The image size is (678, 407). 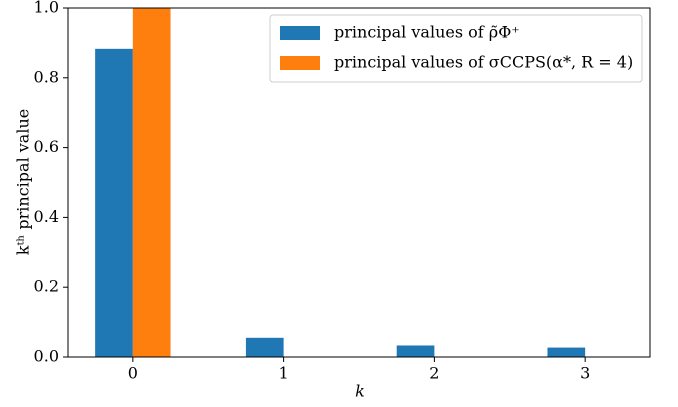 I want to click on x-tick-label: 3, so click(x=585, y=373).